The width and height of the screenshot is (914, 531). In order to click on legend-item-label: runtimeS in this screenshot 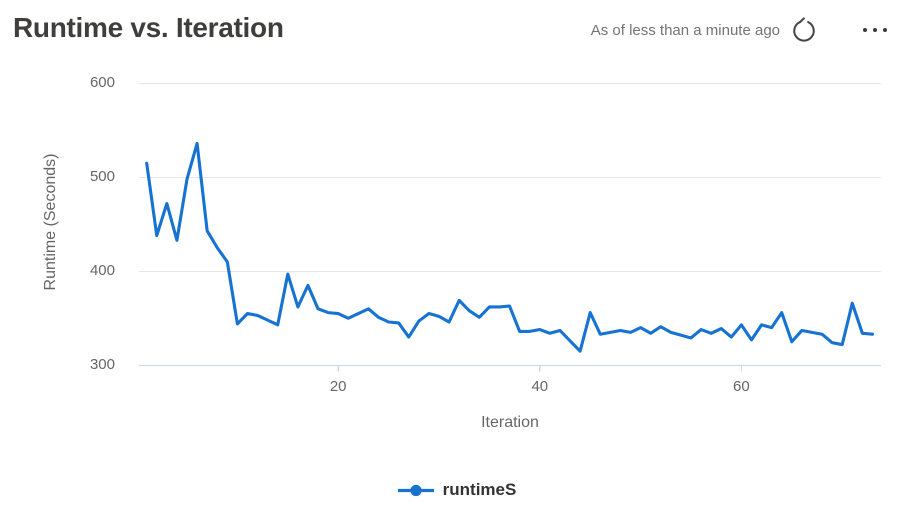, I will do `click(479, 489)`.